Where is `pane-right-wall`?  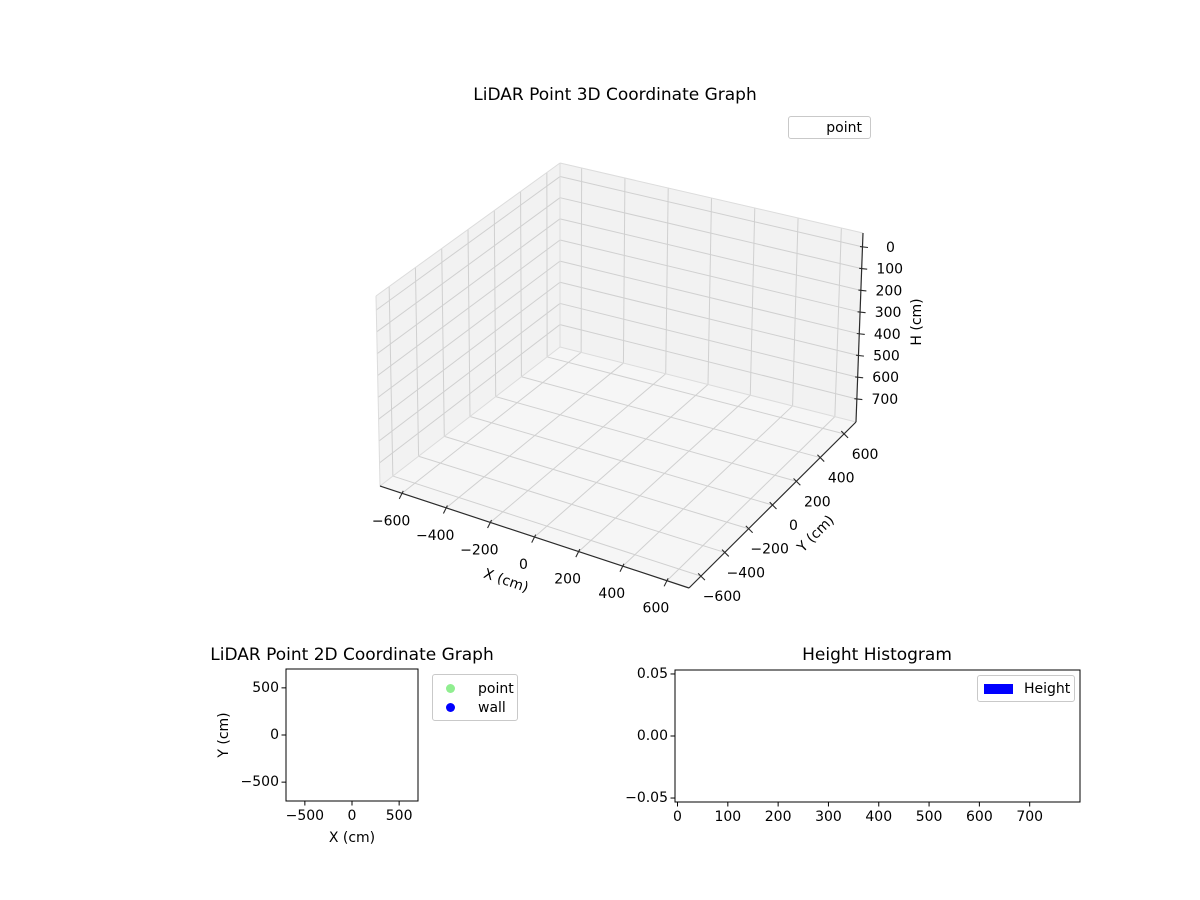 pane-right-wall is located at coordinates (711, 292).